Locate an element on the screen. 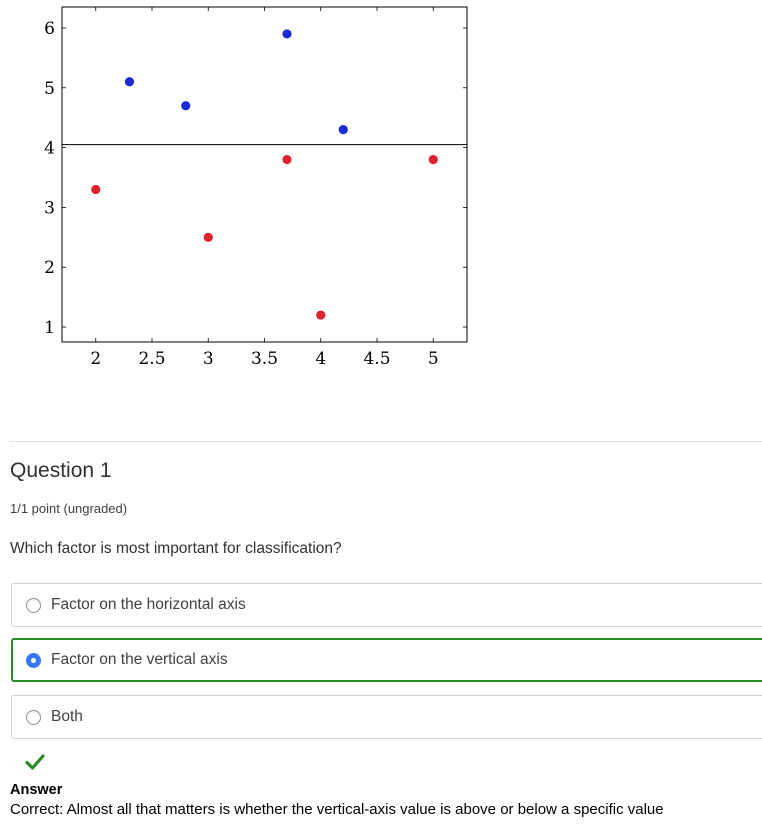 The image size is (762, 828). x-tick-label: 3 is located at coordinates (208, 359).